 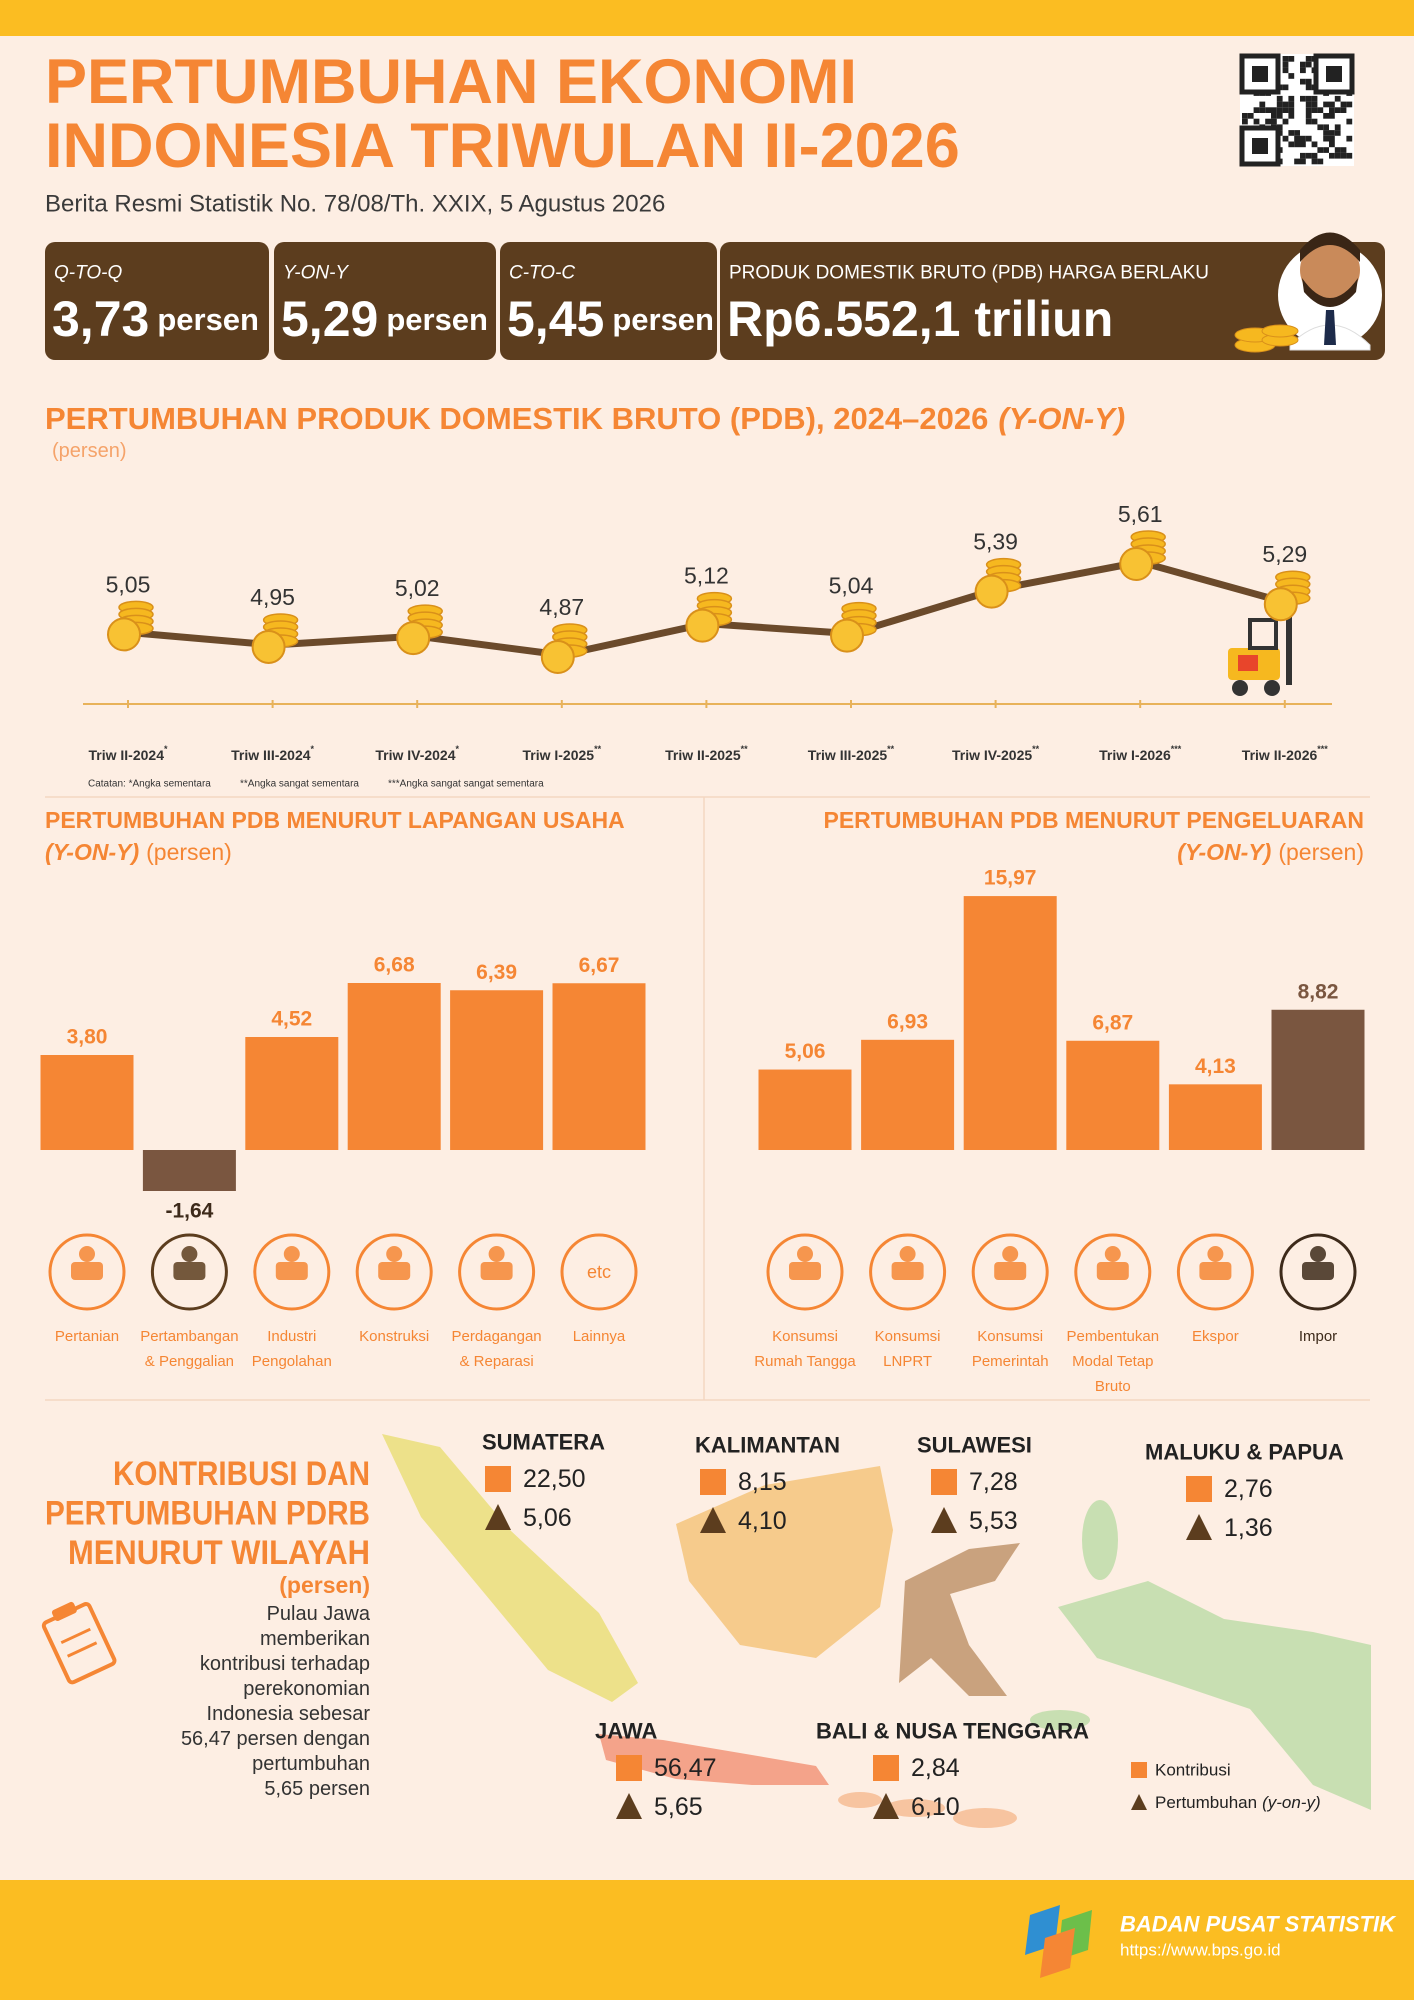 What do you see at coordinates (542, 273) in the screenshot?
I see `highlight-label: C-TO-C` at bounding box center [542, 273].